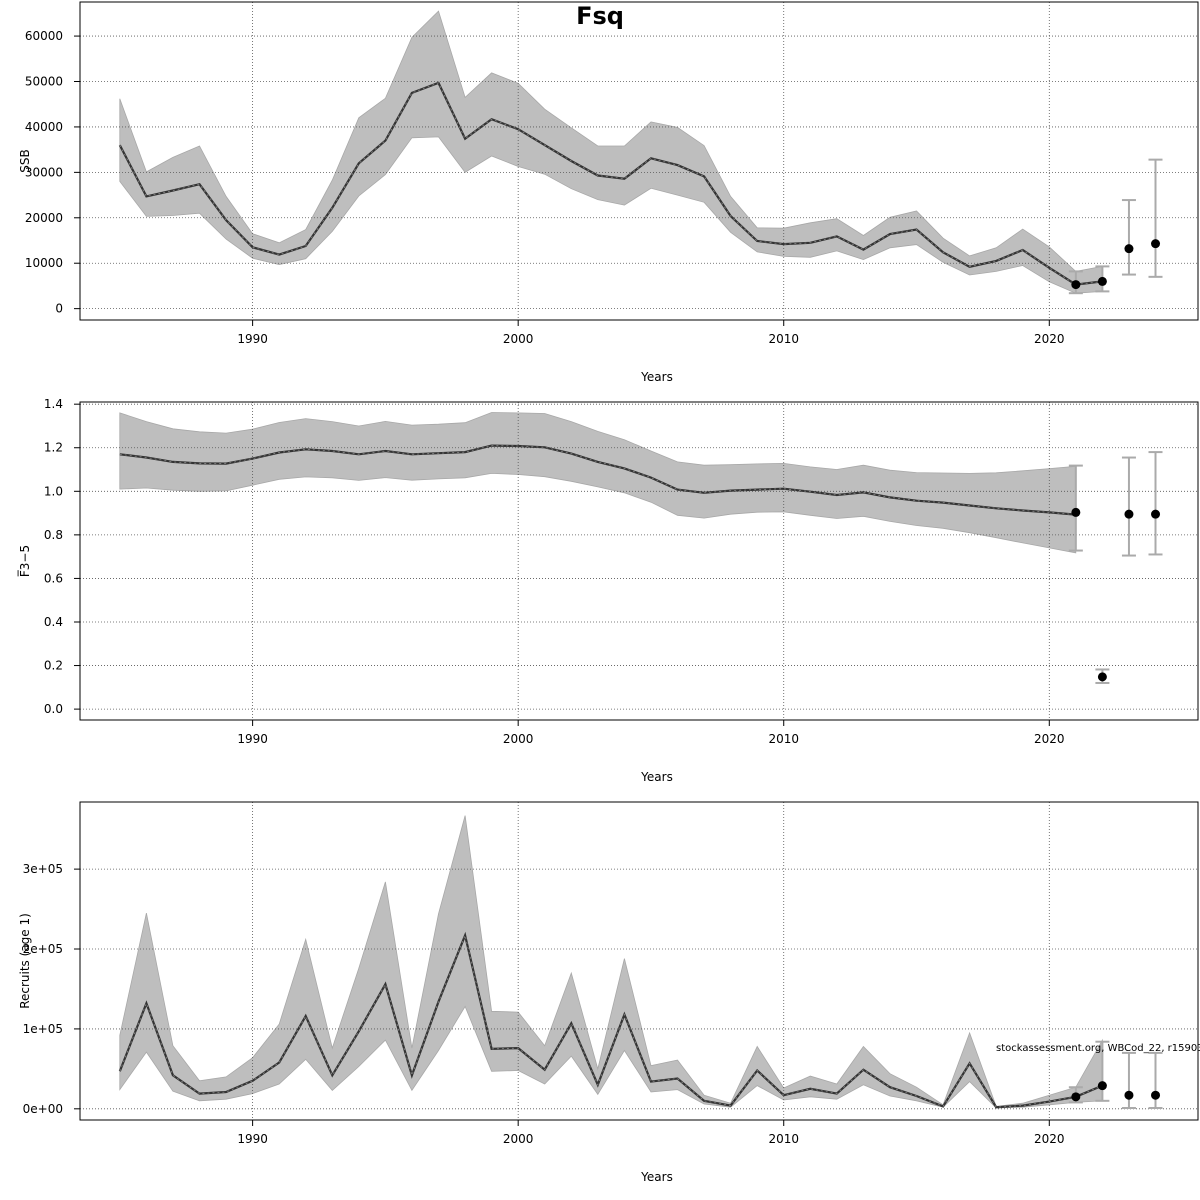 The image size is (1200, 1200). I want to click on y-axis-title: SSB, so click(25, 160).